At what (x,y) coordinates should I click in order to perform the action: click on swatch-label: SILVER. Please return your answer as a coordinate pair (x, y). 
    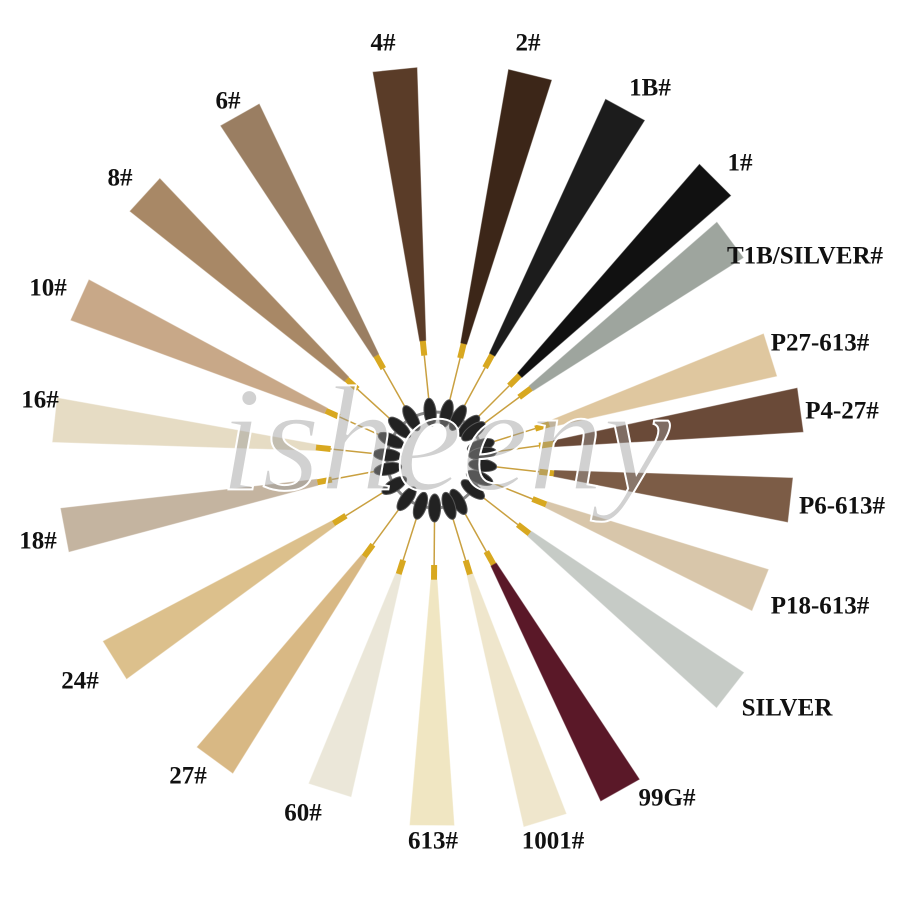
    Looking at the image, I should click on (788, 708).